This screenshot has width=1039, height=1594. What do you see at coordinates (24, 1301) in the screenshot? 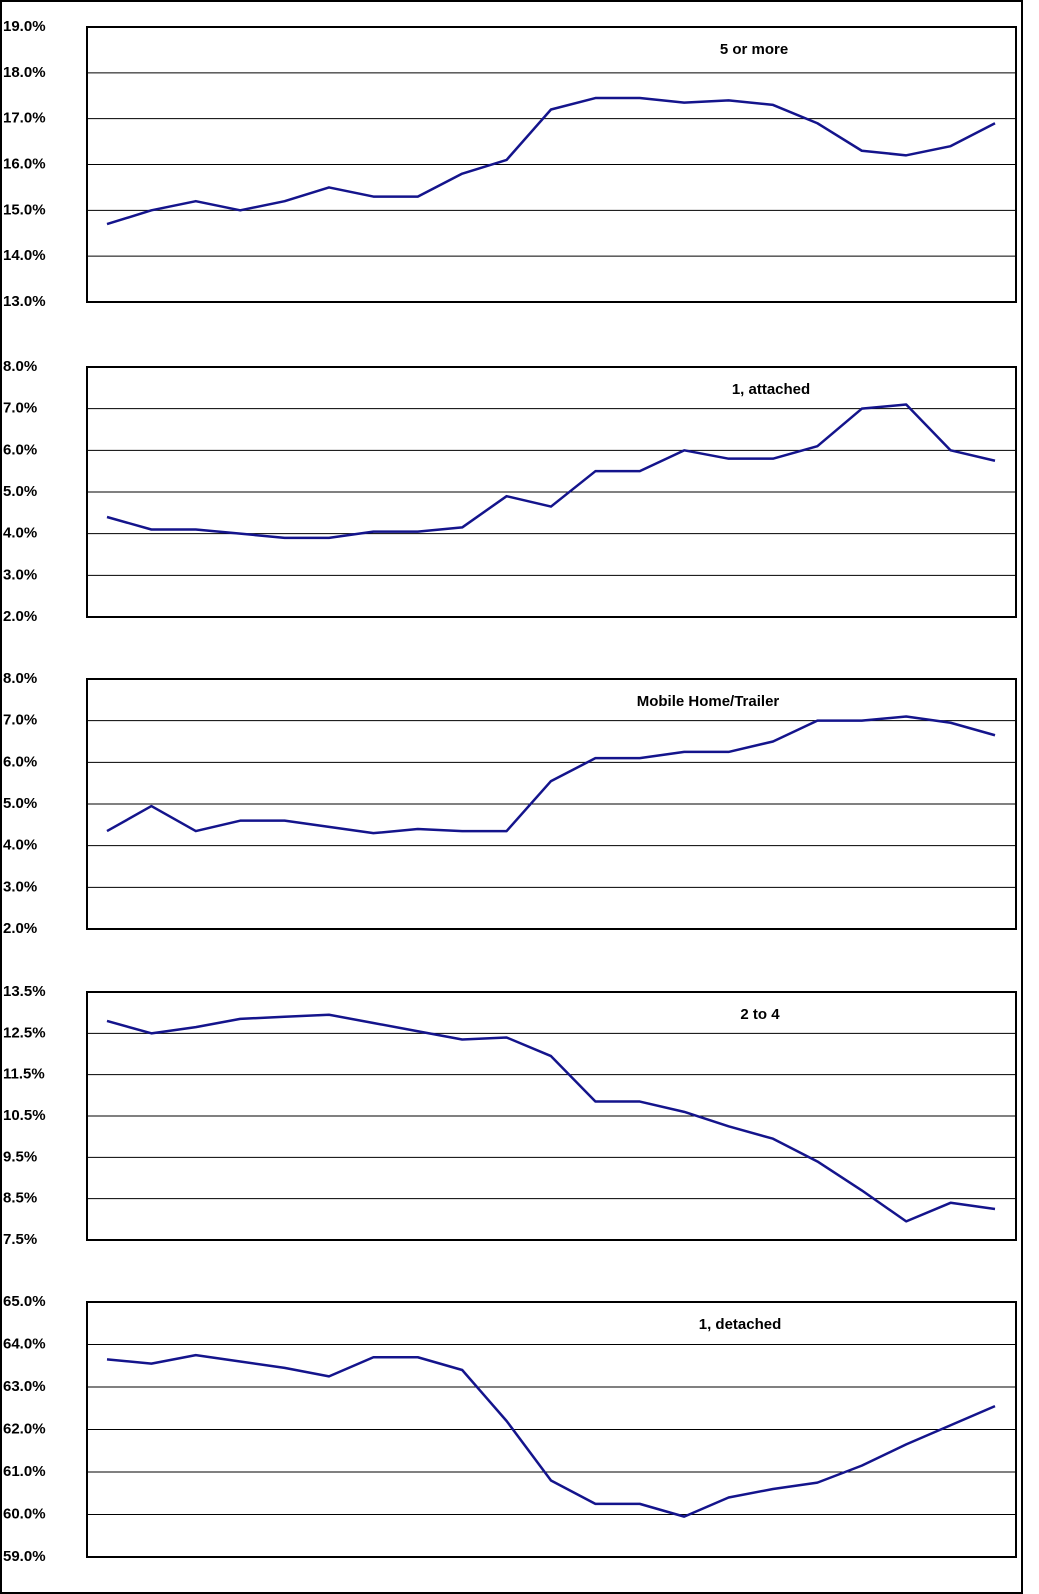
I see `y-tick-label: 65.0%` at bounding box center [24, 1301].